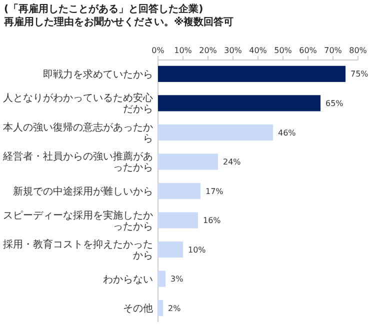  I want to click on data-label: 2%, so click(175, 308).